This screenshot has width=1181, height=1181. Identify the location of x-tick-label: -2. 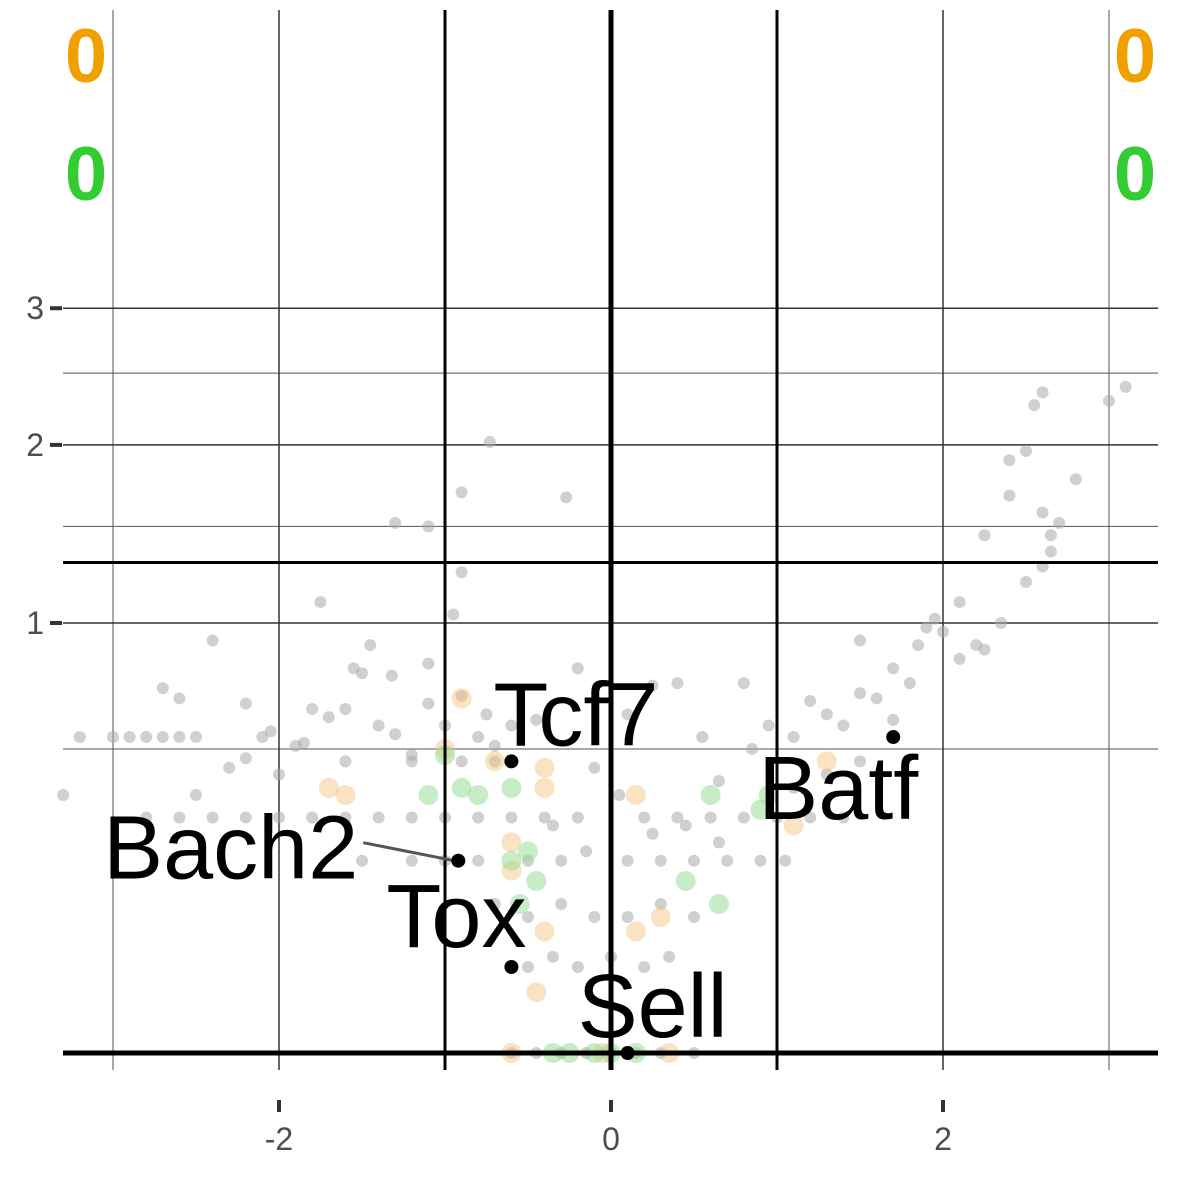
(279, 1139).